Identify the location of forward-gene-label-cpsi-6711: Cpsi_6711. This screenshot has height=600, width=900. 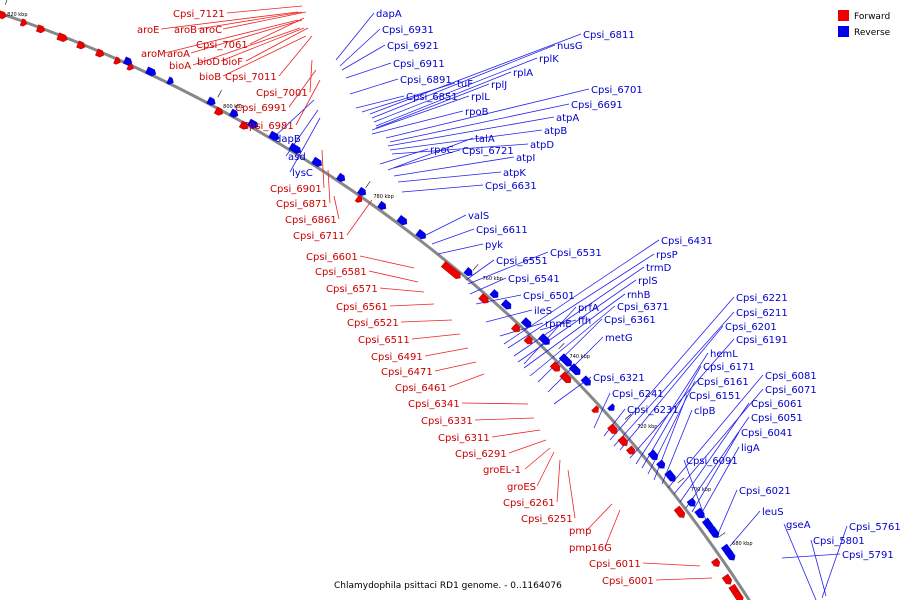
(319, 236).